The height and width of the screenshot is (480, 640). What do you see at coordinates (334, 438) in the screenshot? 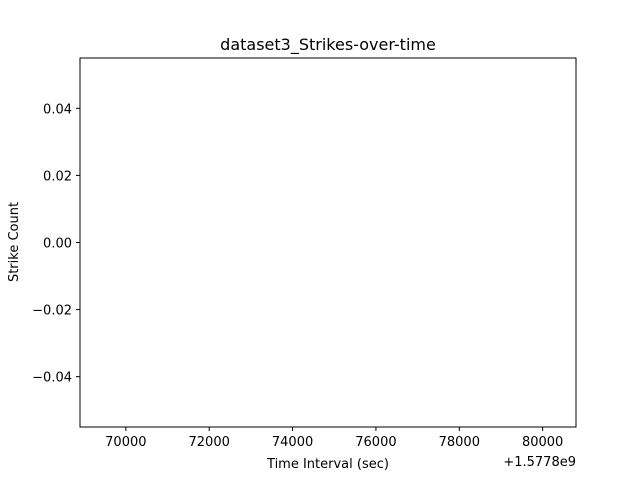
I see `x-axis-ticks: 70000 72000 74000 76000 78000 80000` at bounding box center [334, 438].